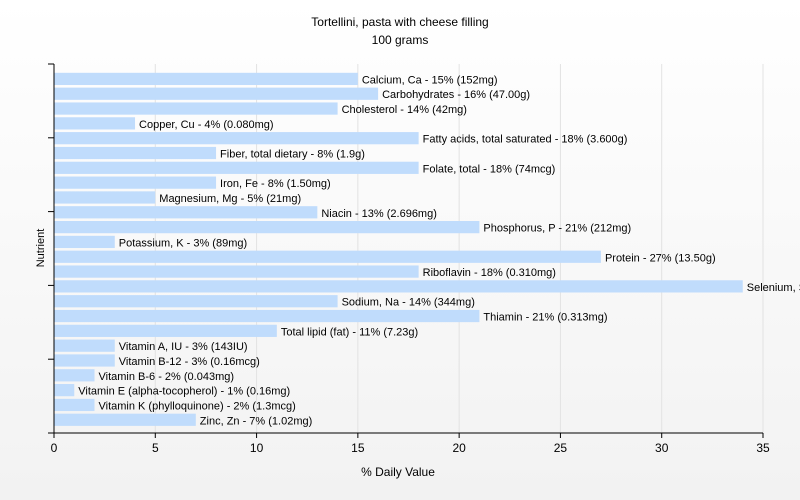 Image resolution: width=800 pixels, height=500 pixels. Describe the element at coordinates (489, 169) in the screenshot. I see `data-label: Folate, total - 18% (74mcg)` at that location.